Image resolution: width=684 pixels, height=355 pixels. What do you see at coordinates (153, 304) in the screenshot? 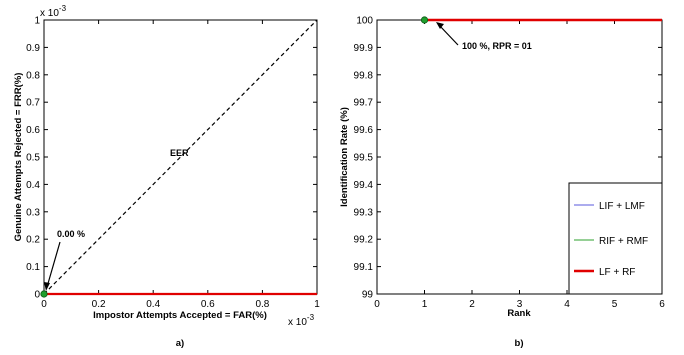
I see `a-x-tick-label: 0.4` at bounding box center [153, 304].